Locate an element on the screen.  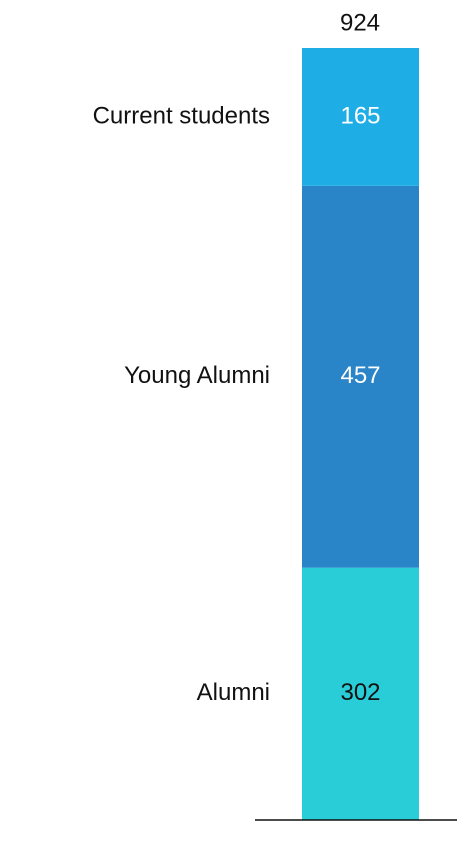
data-label: 457 is located at coordinates (360, 375).